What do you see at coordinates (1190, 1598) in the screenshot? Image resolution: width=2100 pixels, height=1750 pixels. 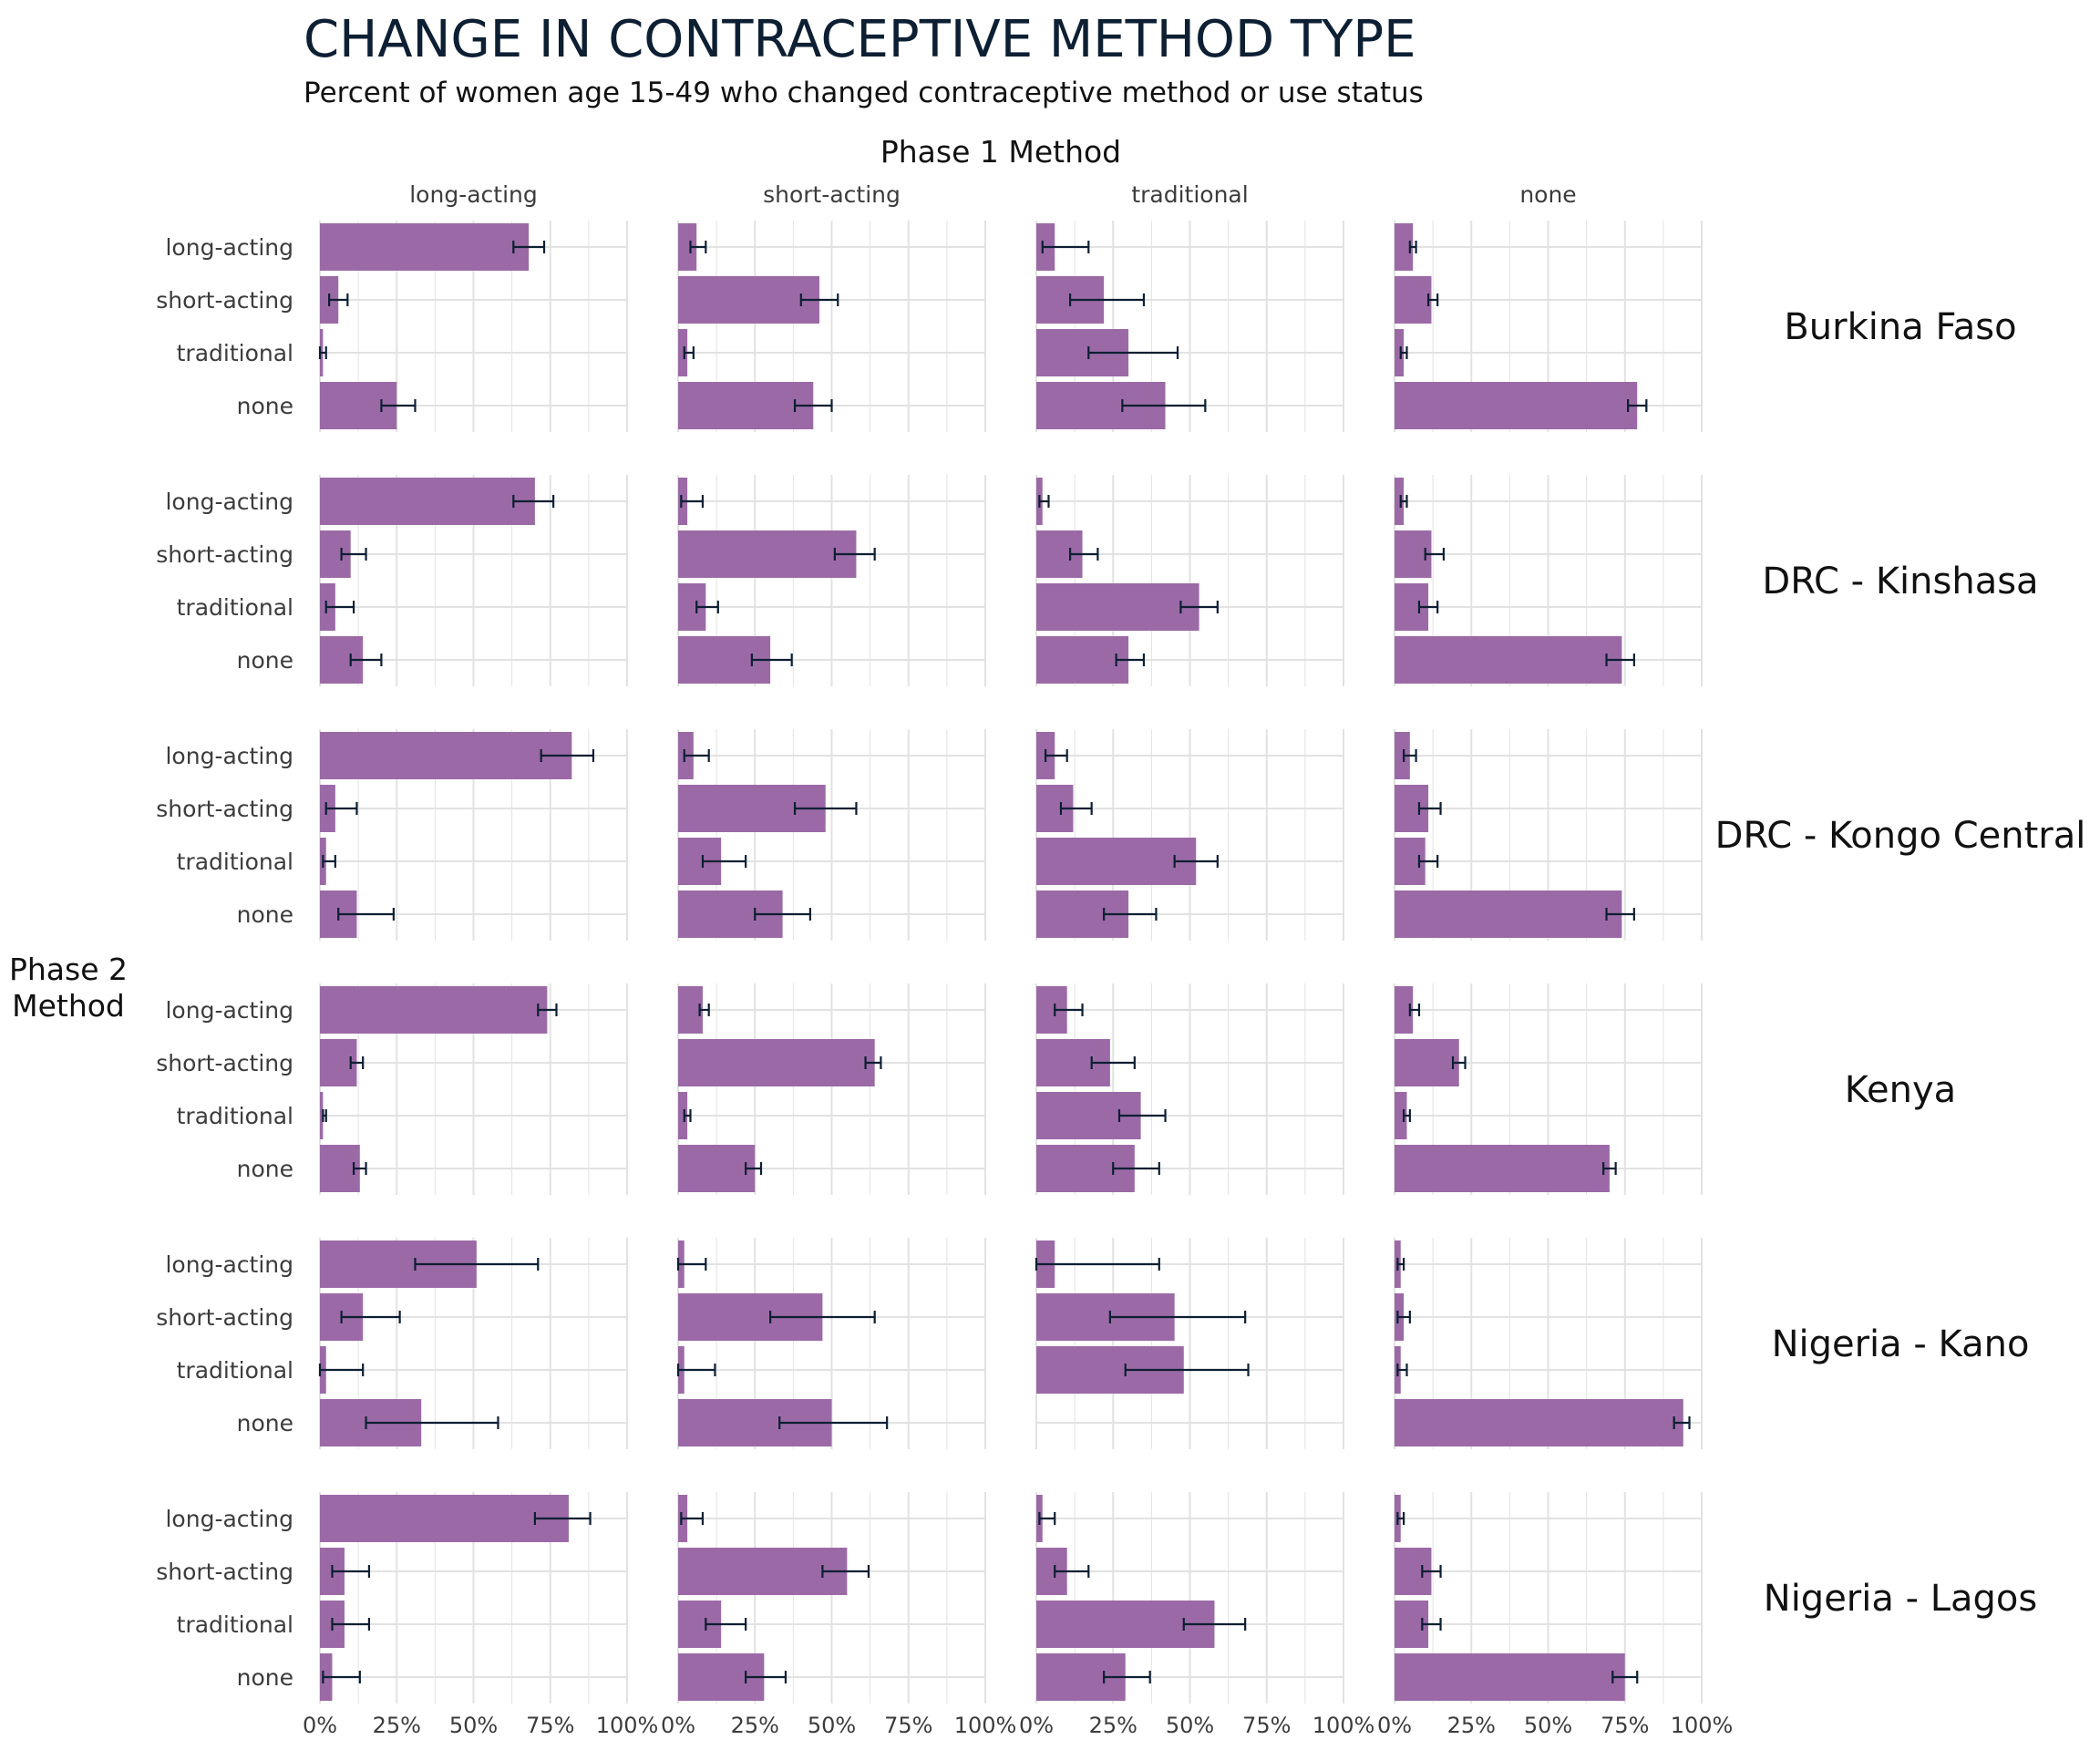 I see `panel-nigeria-lagos-traditional` at bounding box center [1190, 1598].